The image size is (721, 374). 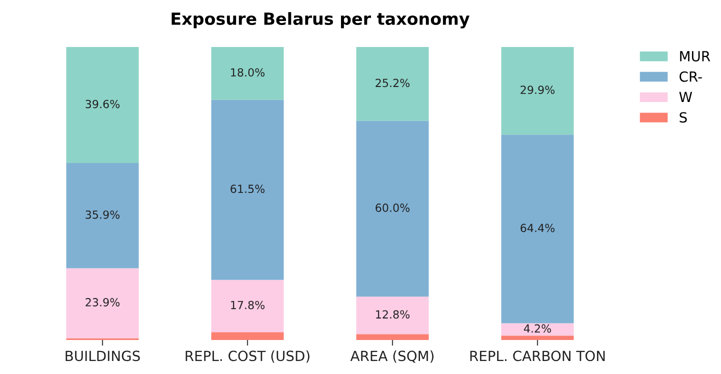 I want to click on data-label: 35.9%, so click(x=103, y=214).